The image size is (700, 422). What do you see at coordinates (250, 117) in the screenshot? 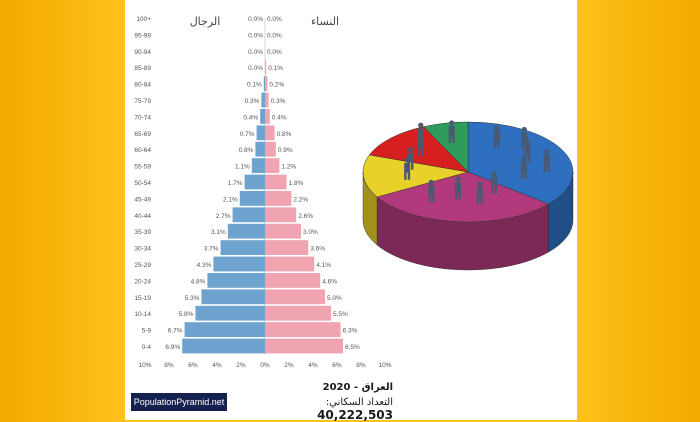
I see `men-value-label: 0.4%` at bounding box center [250, 117].